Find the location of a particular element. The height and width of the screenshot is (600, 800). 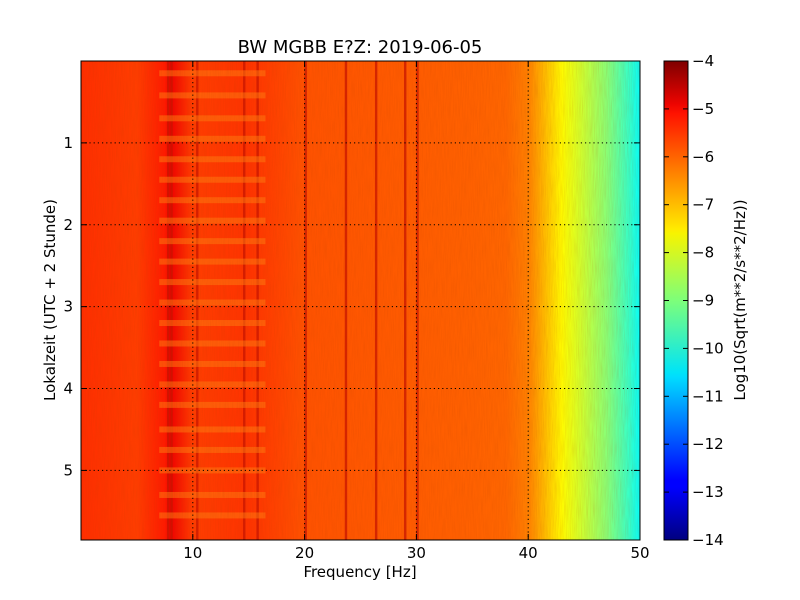

colorbar-tick-label: −10 is located at coordinates (708, 348).